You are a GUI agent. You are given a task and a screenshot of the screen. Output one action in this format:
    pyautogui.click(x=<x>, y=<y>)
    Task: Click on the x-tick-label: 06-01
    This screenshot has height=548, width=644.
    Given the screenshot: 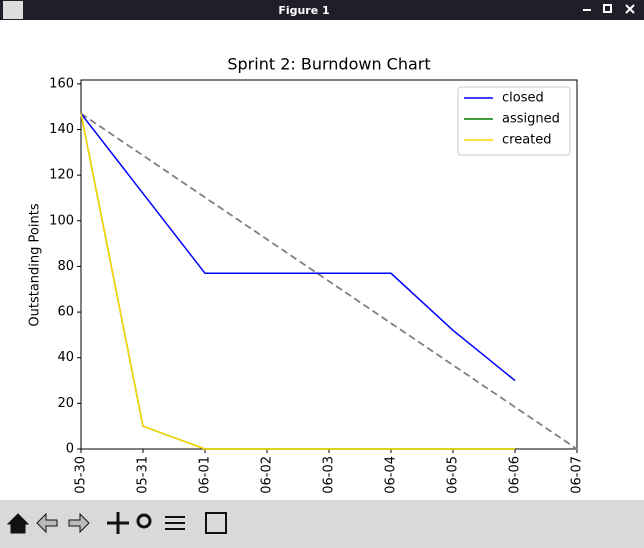 What is the action you would take?
    pyautogui.click(x=205, y=475)
    